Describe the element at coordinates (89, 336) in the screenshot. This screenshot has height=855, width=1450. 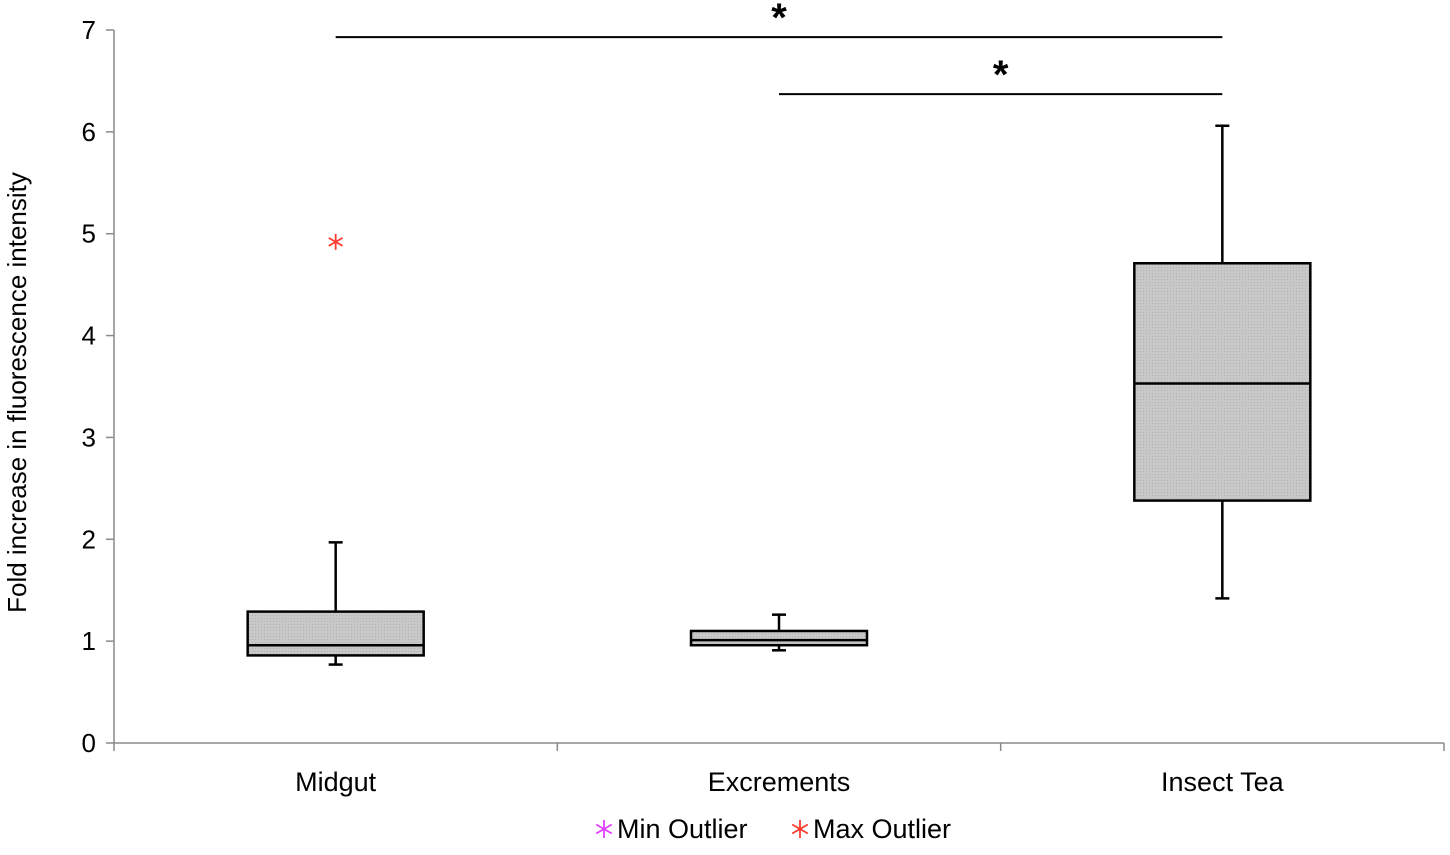
I see `y-tick-label: 4` at that location.